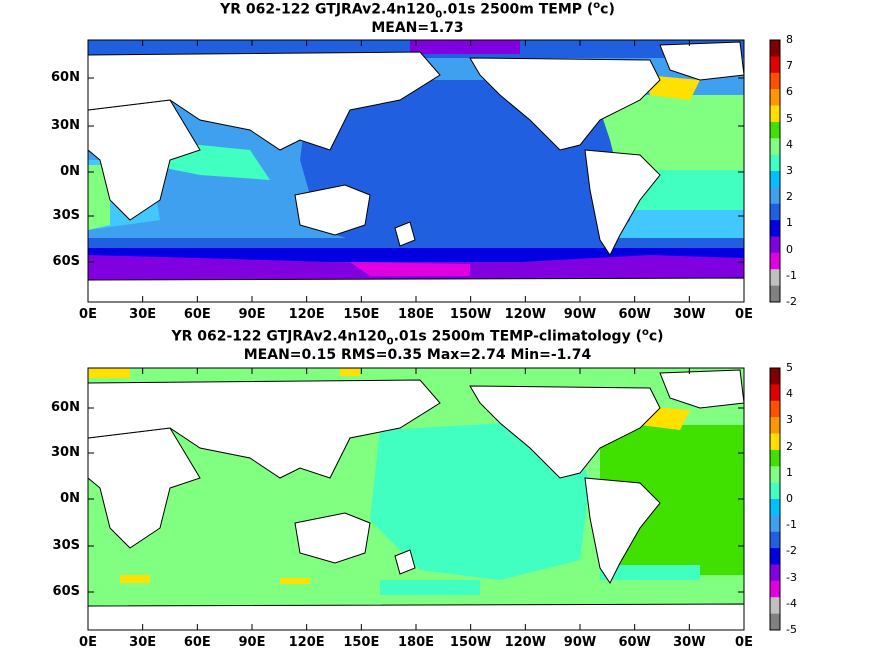 Image resolution: width=875 pixels, height=656 pixels. I want to click on south-america-land, so click(622, 530).